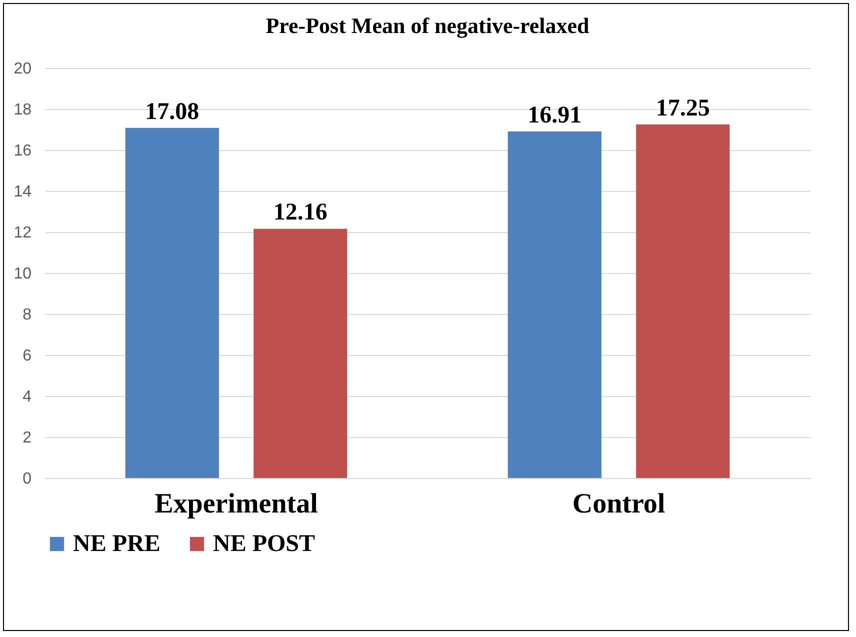  Describe the element at coordinates (683, 108) in the screenshot. I see `data-label: 17.25` at that location.